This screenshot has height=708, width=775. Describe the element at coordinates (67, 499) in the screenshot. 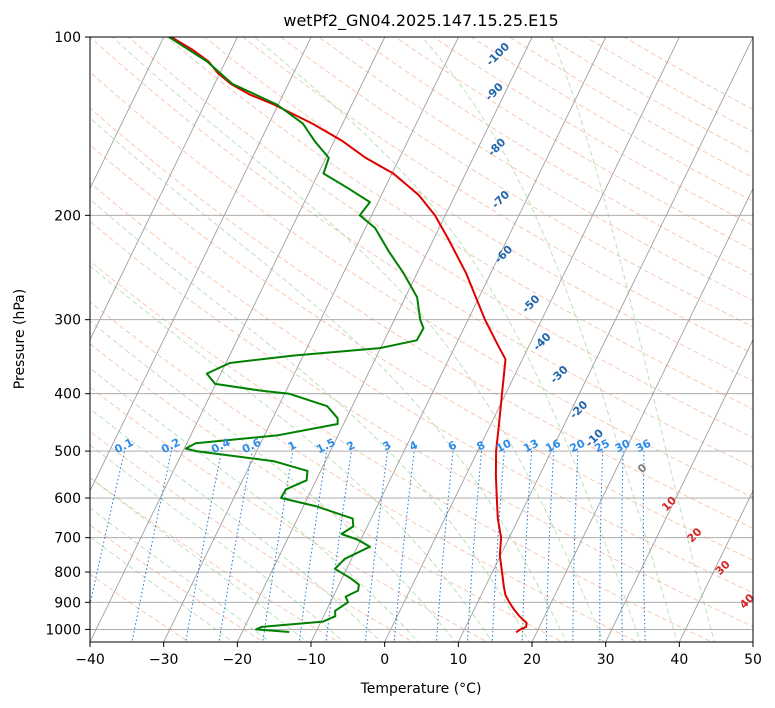

I see `y-tick-label: 600` at that location.